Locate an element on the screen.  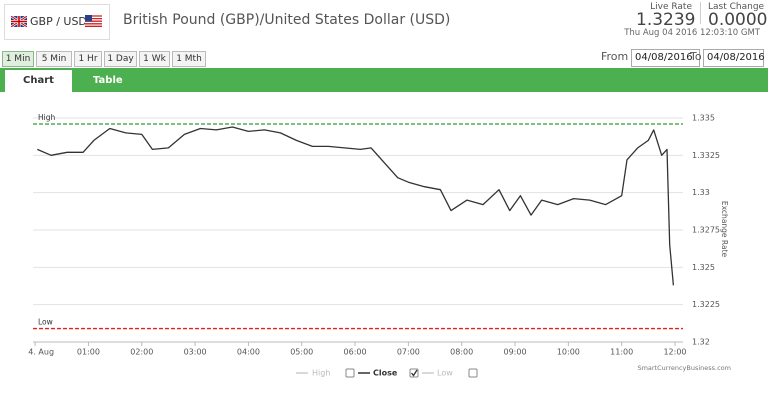
x-tick-label: 11:00 is located at coordinates (621, 352).